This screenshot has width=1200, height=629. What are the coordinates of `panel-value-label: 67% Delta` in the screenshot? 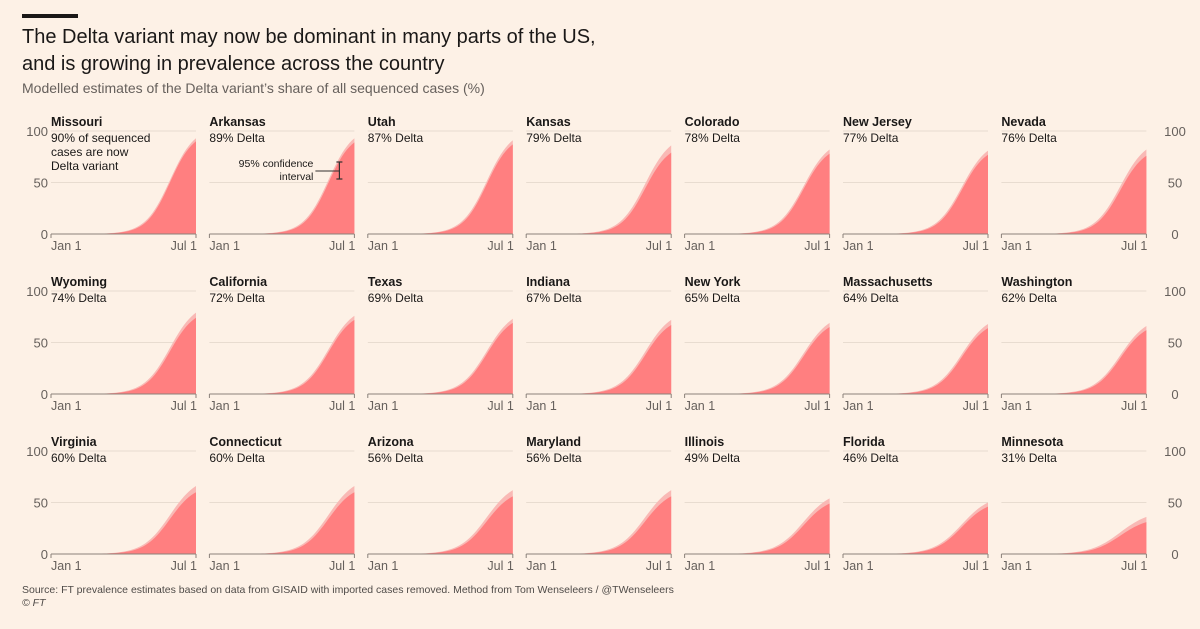 It's located at (554, 298).